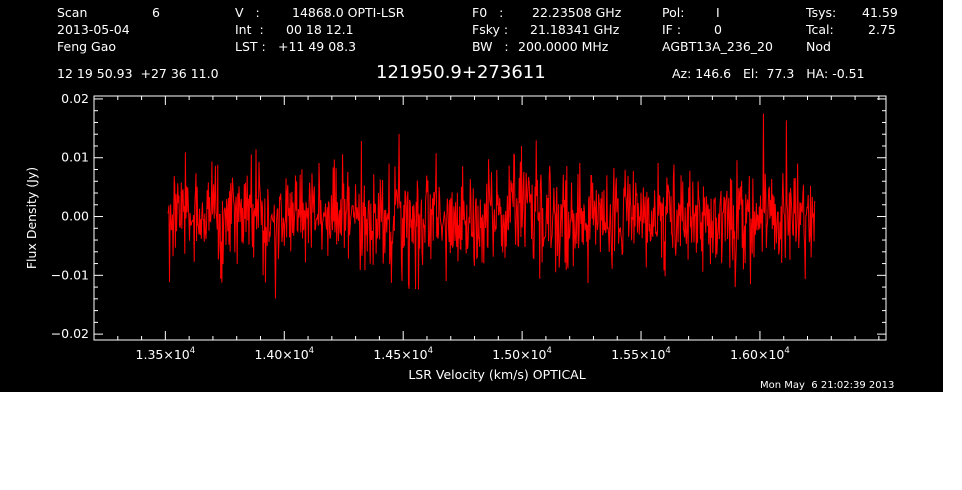 The width and height of the screenshot is (962, 490). Describe the element at coordinates (717, 46) in the screenshot. I see `project-id: AGBT13A_236_20` at that location.